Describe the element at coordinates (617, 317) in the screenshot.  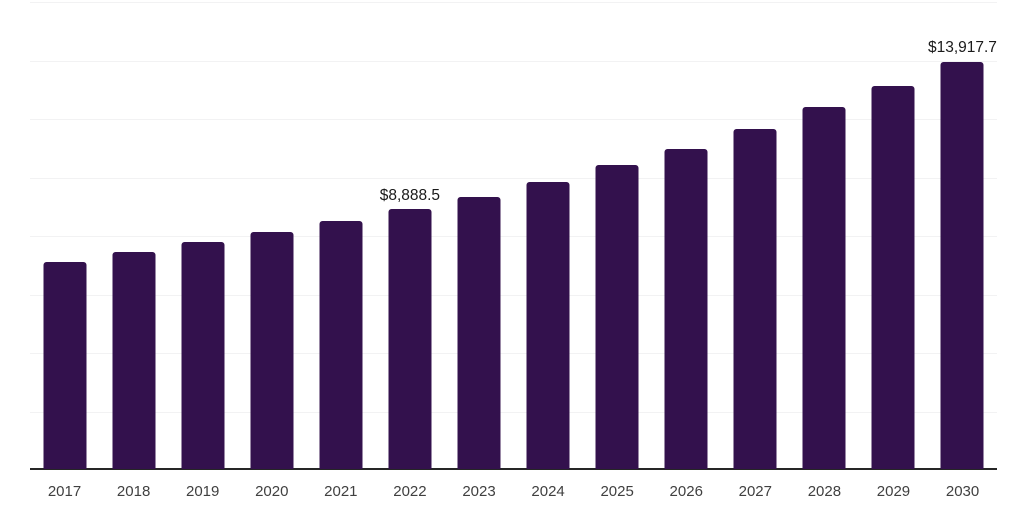
I see `bar-2025` at that location.